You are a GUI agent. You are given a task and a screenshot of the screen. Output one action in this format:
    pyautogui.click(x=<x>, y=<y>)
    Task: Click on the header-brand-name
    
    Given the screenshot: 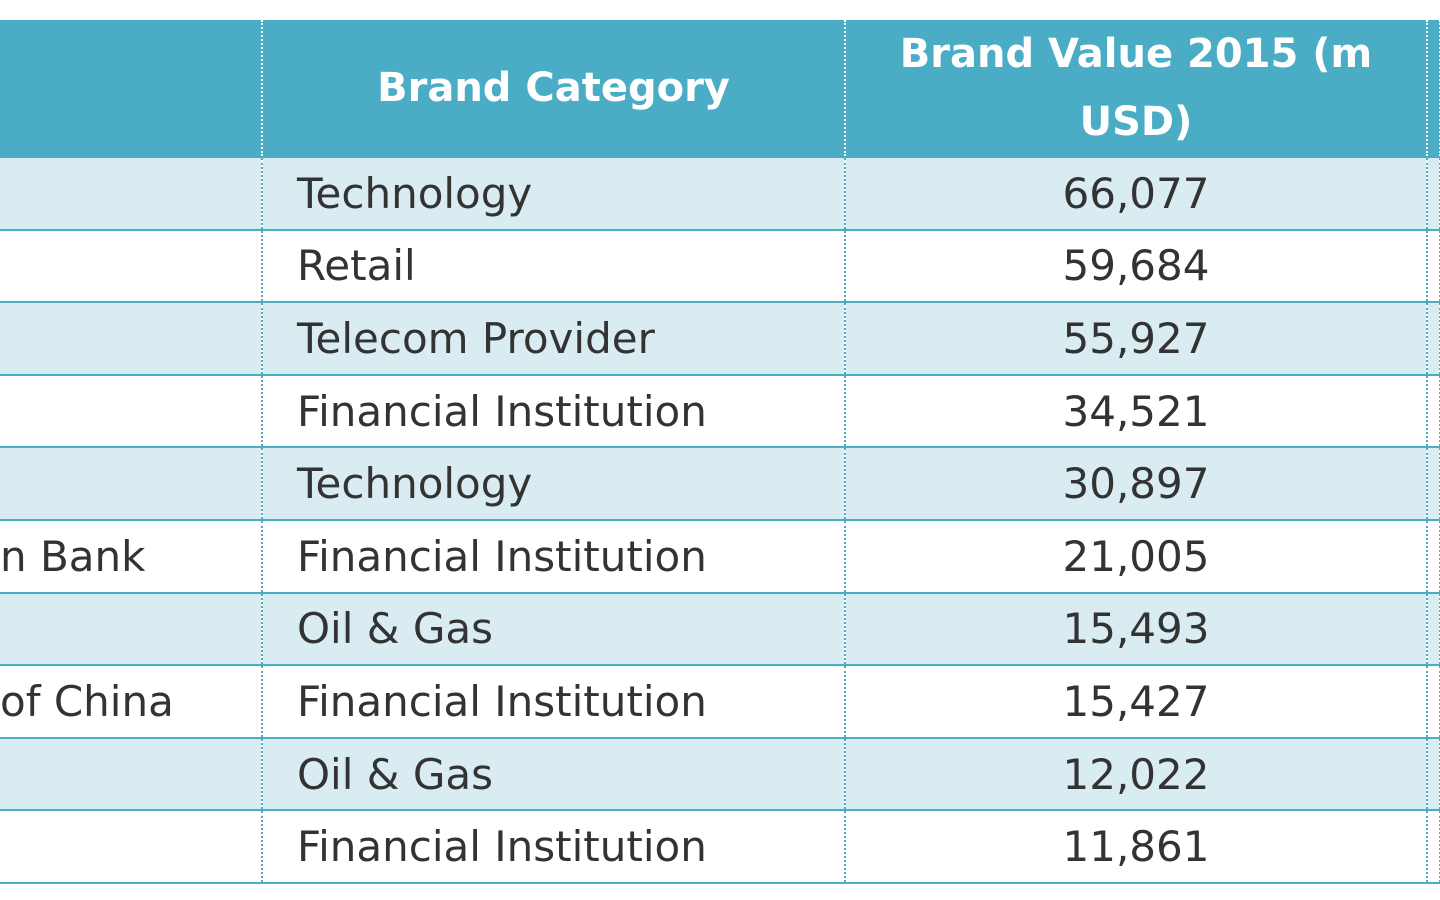 What is the action you would take?
    pyautogui.click(x=131, y=88)
    